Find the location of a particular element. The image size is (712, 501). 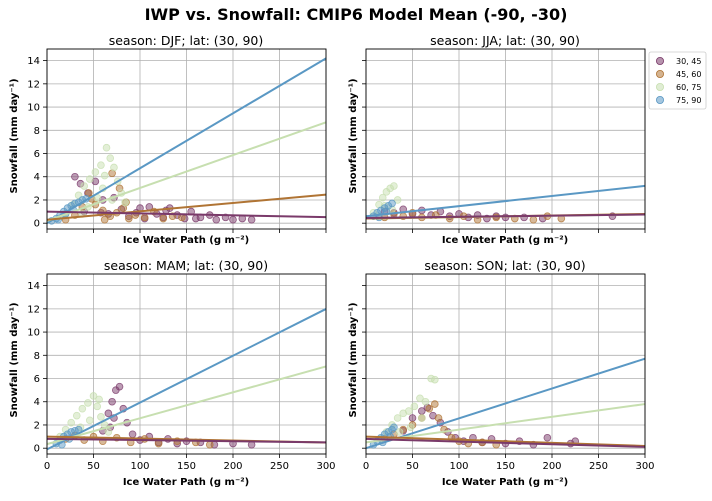

y-tick-label: 4 is located at coordinates (37, 177).